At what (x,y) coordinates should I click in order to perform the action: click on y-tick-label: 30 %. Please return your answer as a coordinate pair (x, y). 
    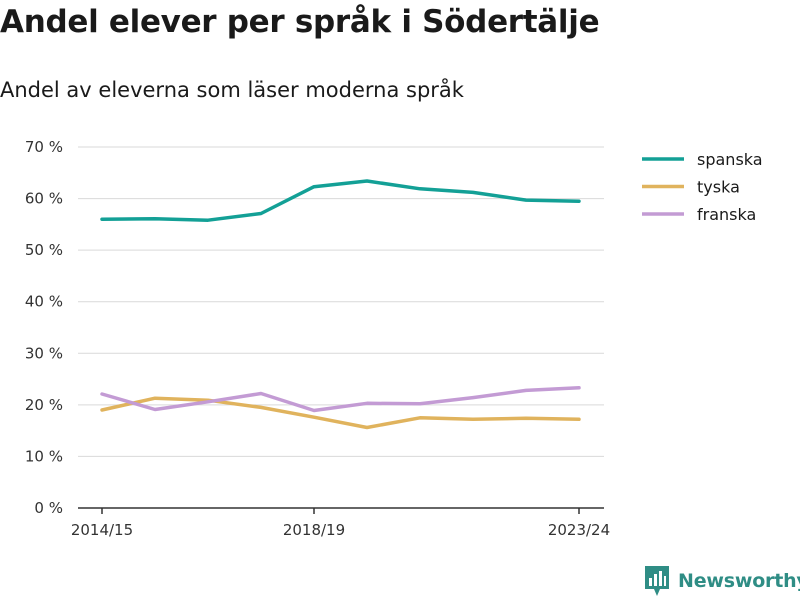
    Looking at the image, I should click on (44, 353).